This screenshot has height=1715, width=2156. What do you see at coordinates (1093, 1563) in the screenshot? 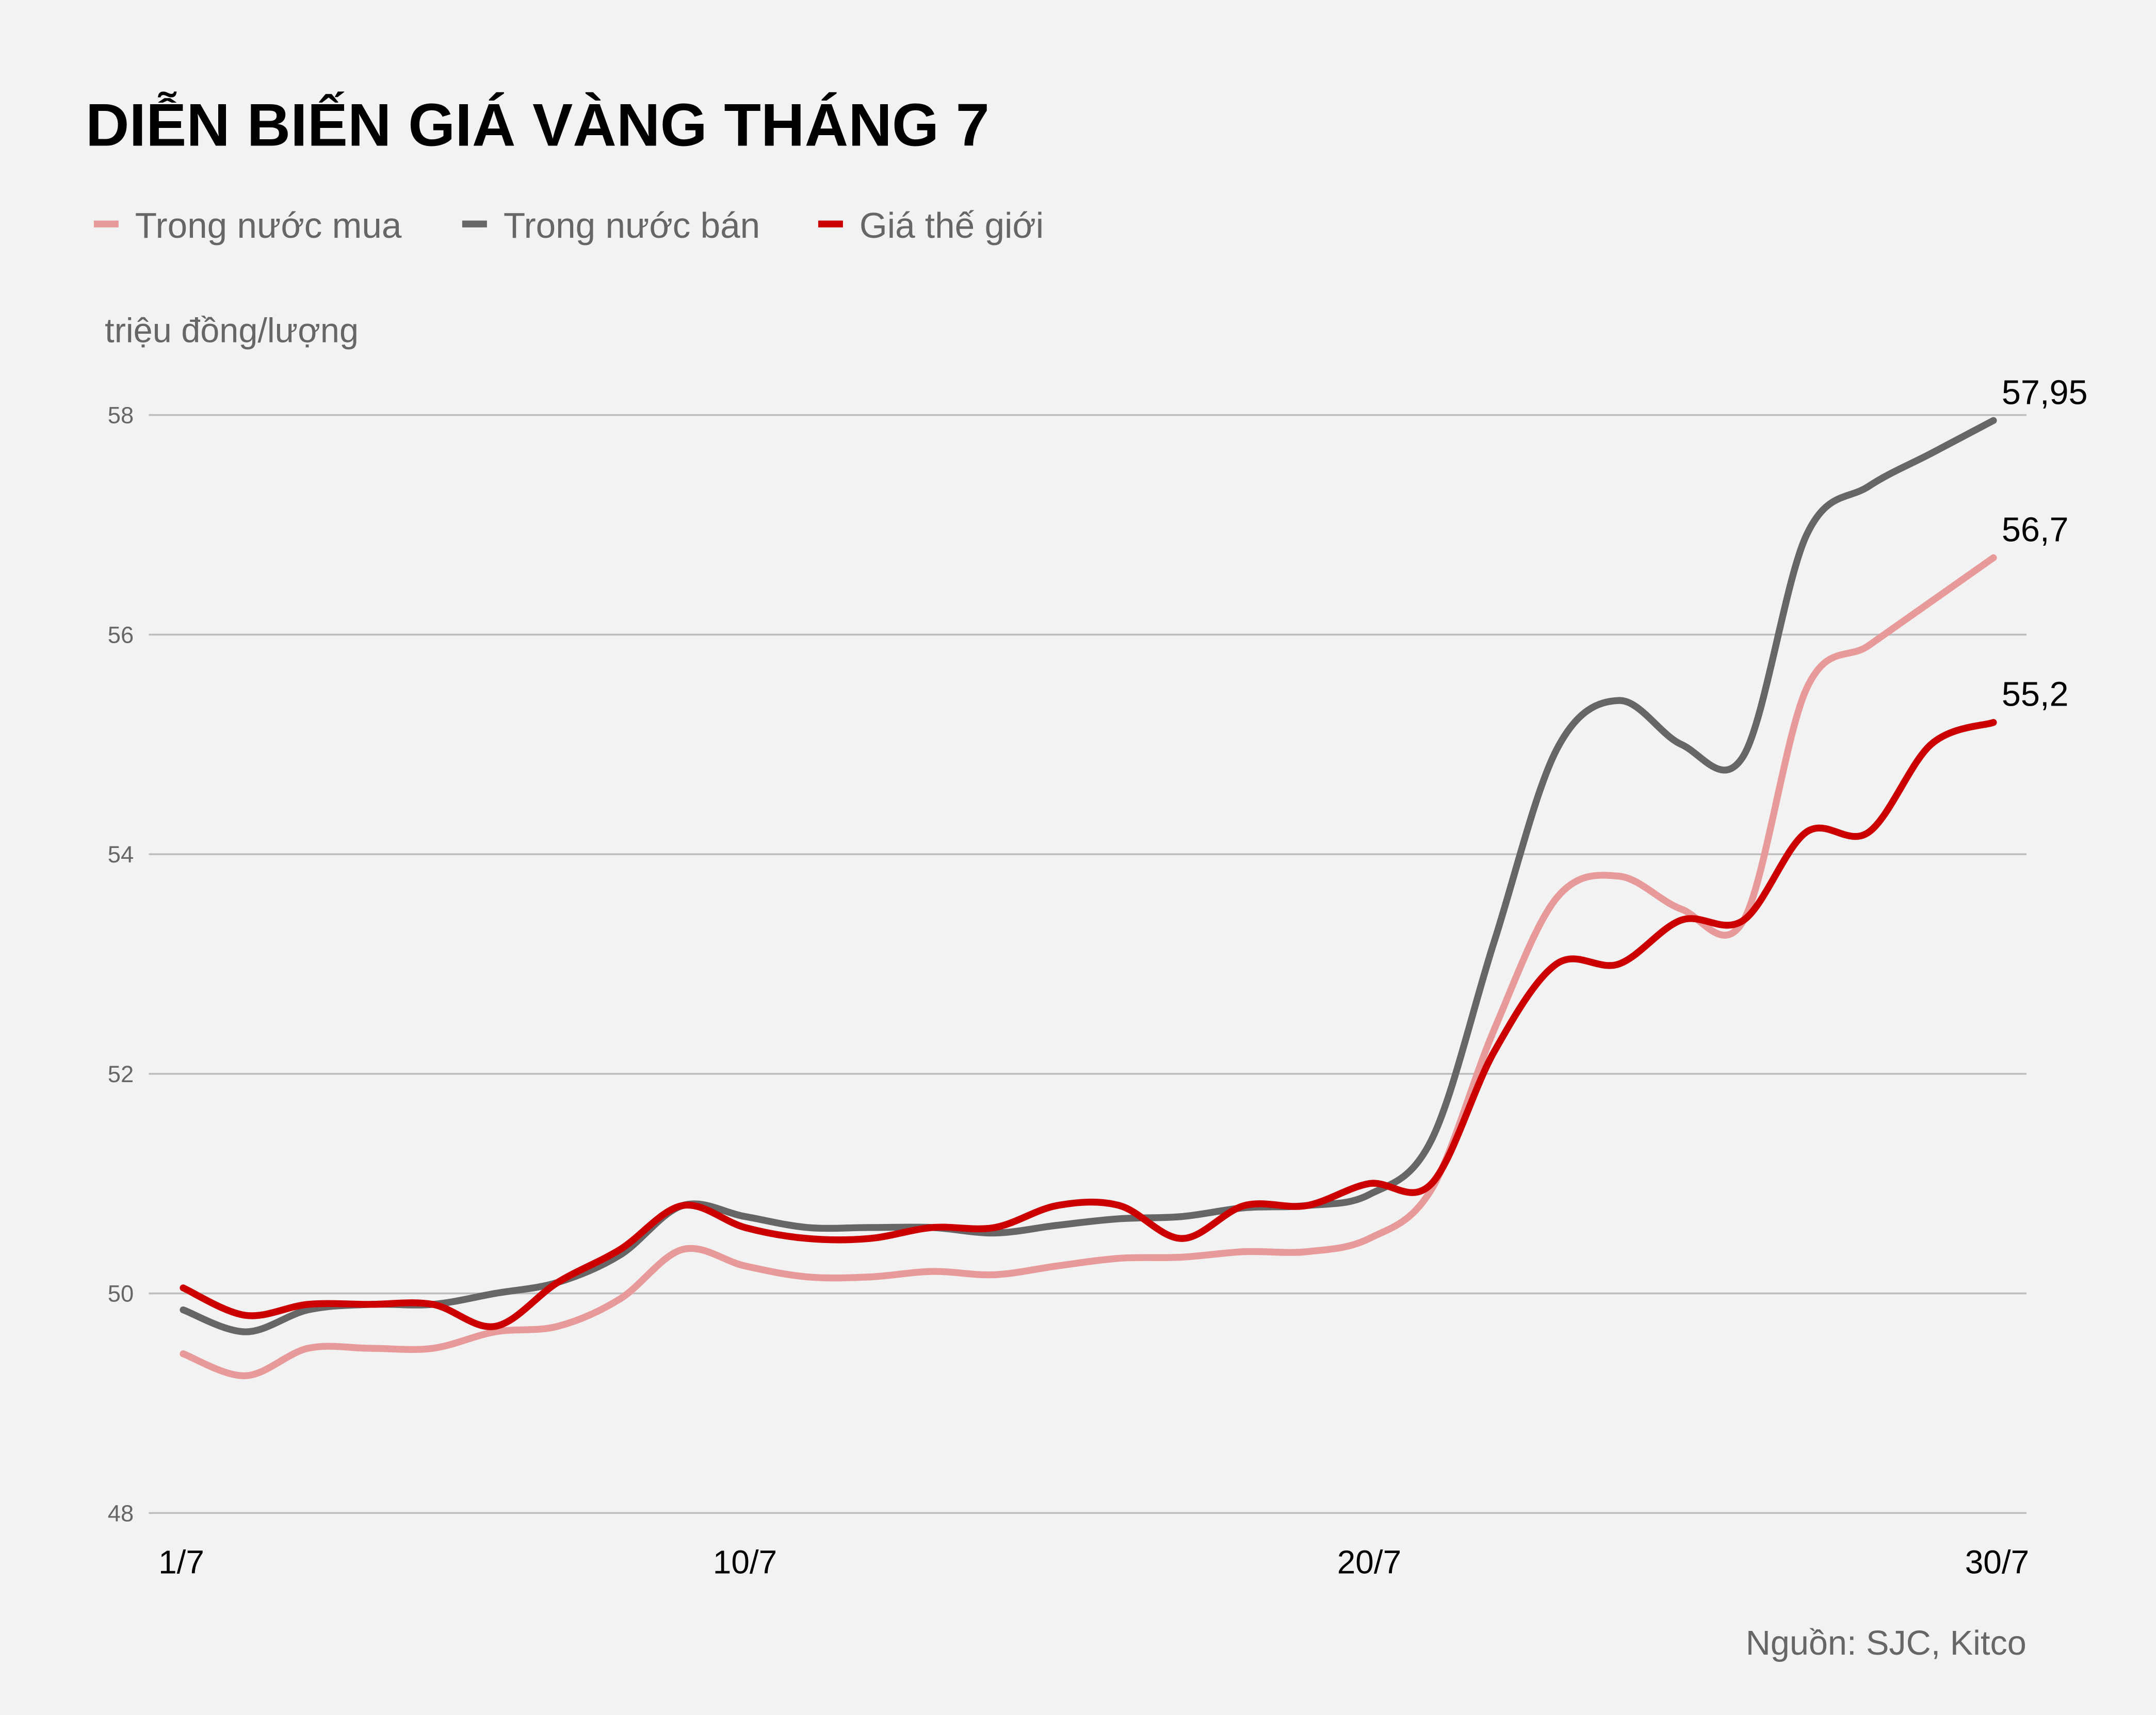
I see `x-axis-ticks: 1/7 10/7 20/7 30/7` at bounding box center [1093, 1563].